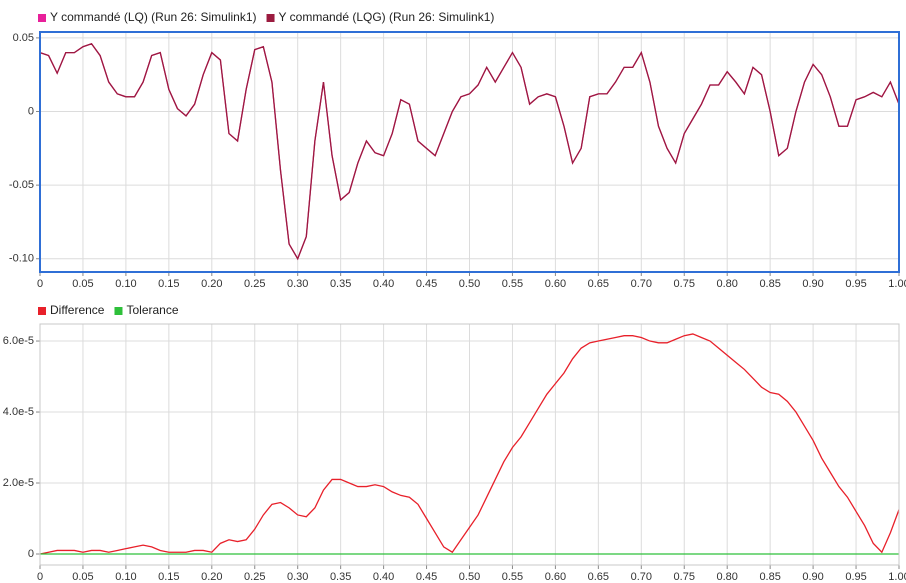  Describe the element at coordinates (23, 38) in the screenshot. I see `y-tick-label: 0.05` at that location.